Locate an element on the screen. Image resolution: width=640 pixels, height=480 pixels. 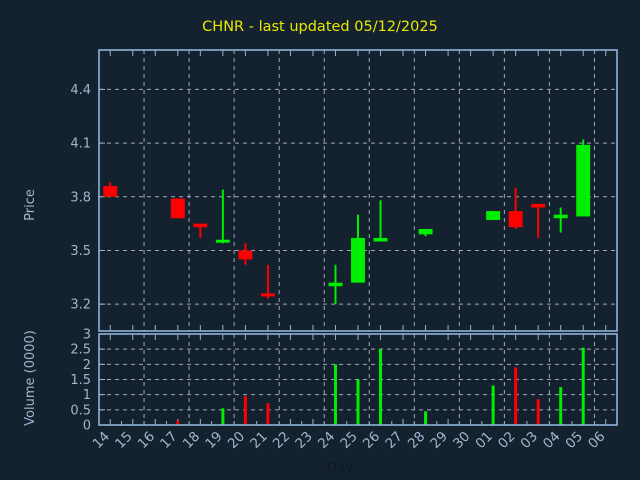
volume-tick-label: 1 is located at coordinates (87, 395).